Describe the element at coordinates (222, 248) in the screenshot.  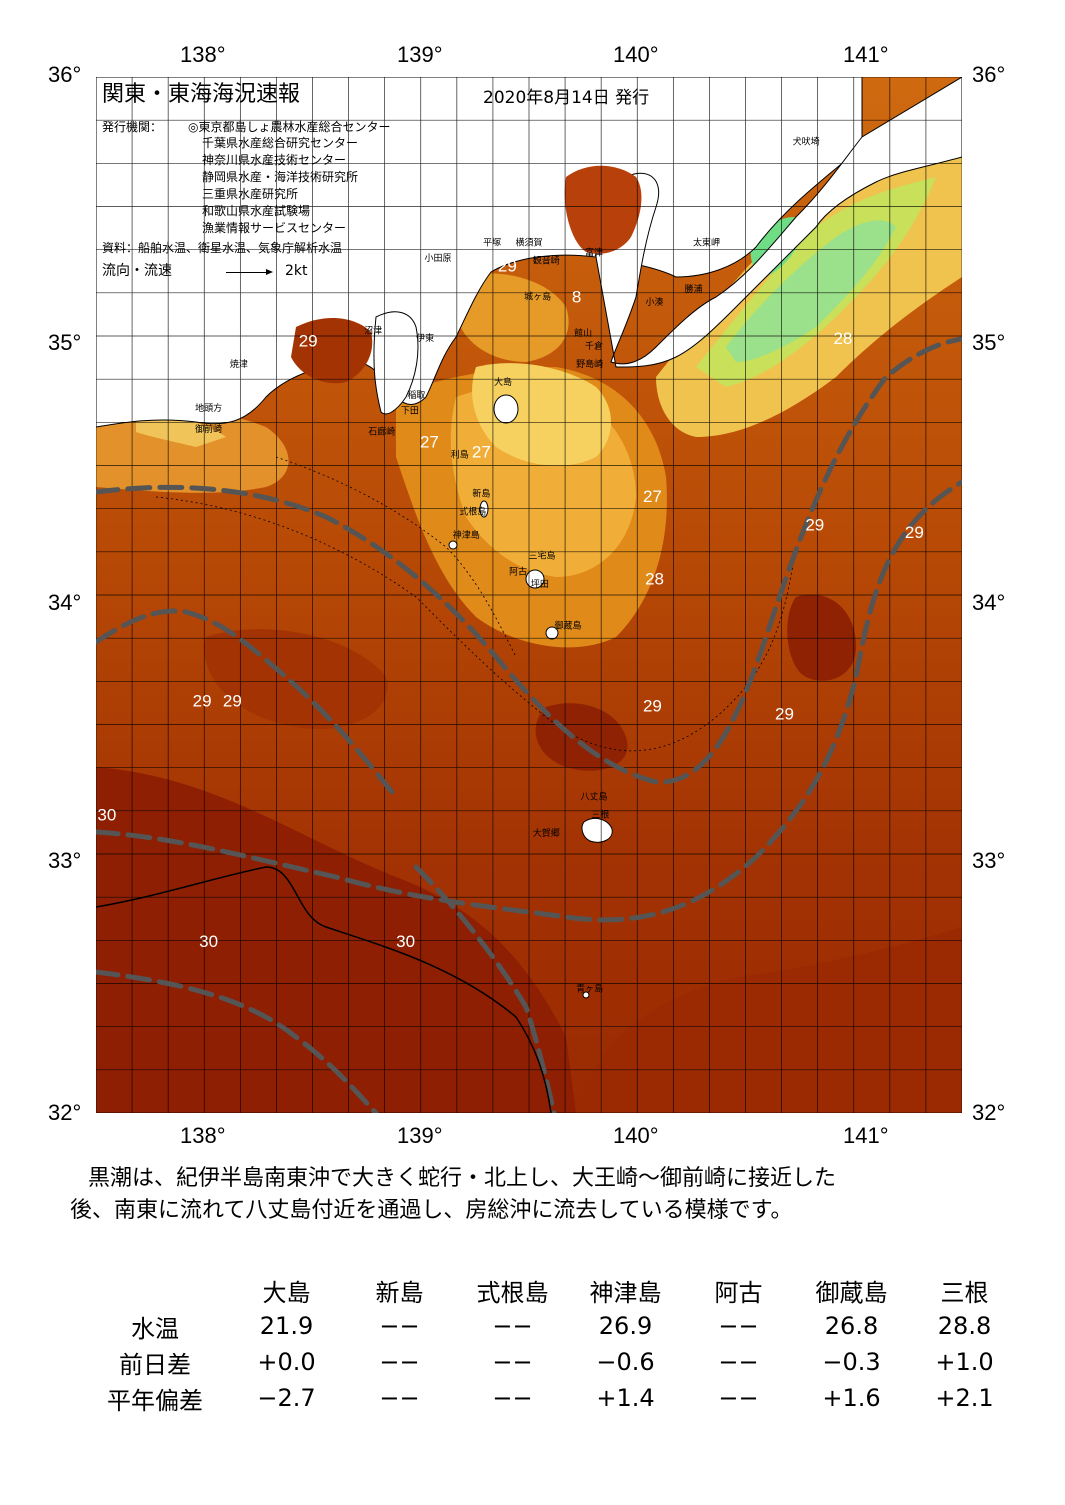
I see `data-source: 資料：船舶水温、衛星水温、気象庁解析水温` at that location.